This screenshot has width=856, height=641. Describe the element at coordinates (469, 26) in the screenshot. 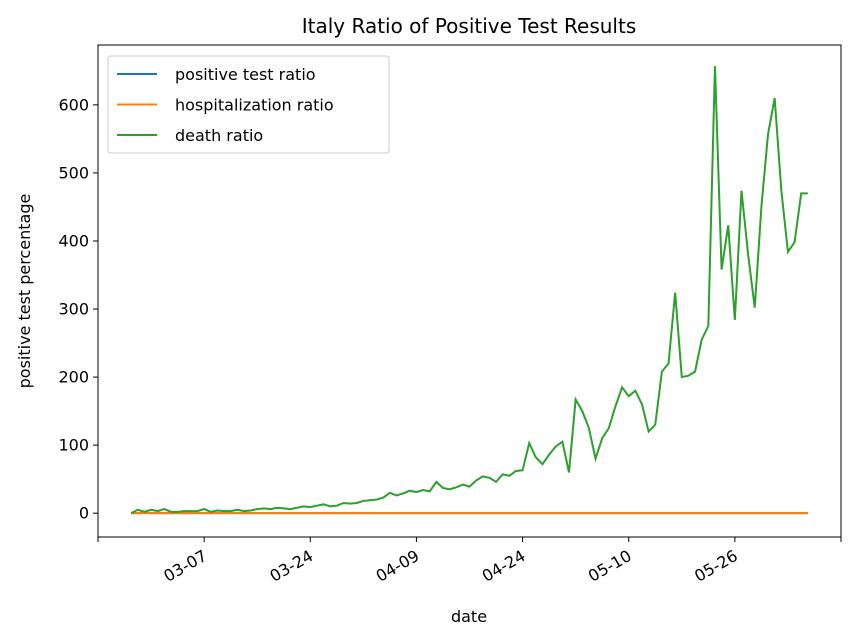

I see `chart-title: Italy Ratio of Positive Test Results` at that location.